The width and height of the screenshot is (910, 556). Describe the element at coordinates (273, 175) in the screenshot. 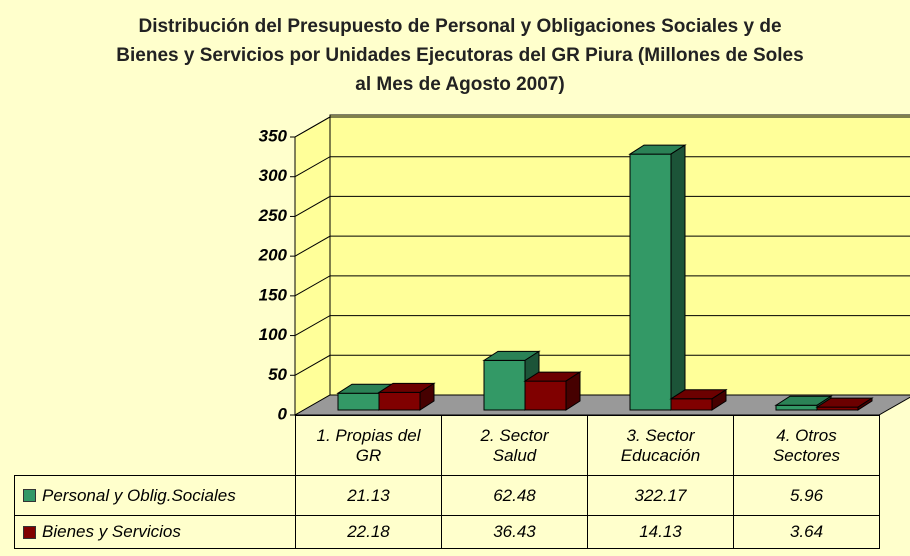

I see `y-tick-label: 300` at that location.